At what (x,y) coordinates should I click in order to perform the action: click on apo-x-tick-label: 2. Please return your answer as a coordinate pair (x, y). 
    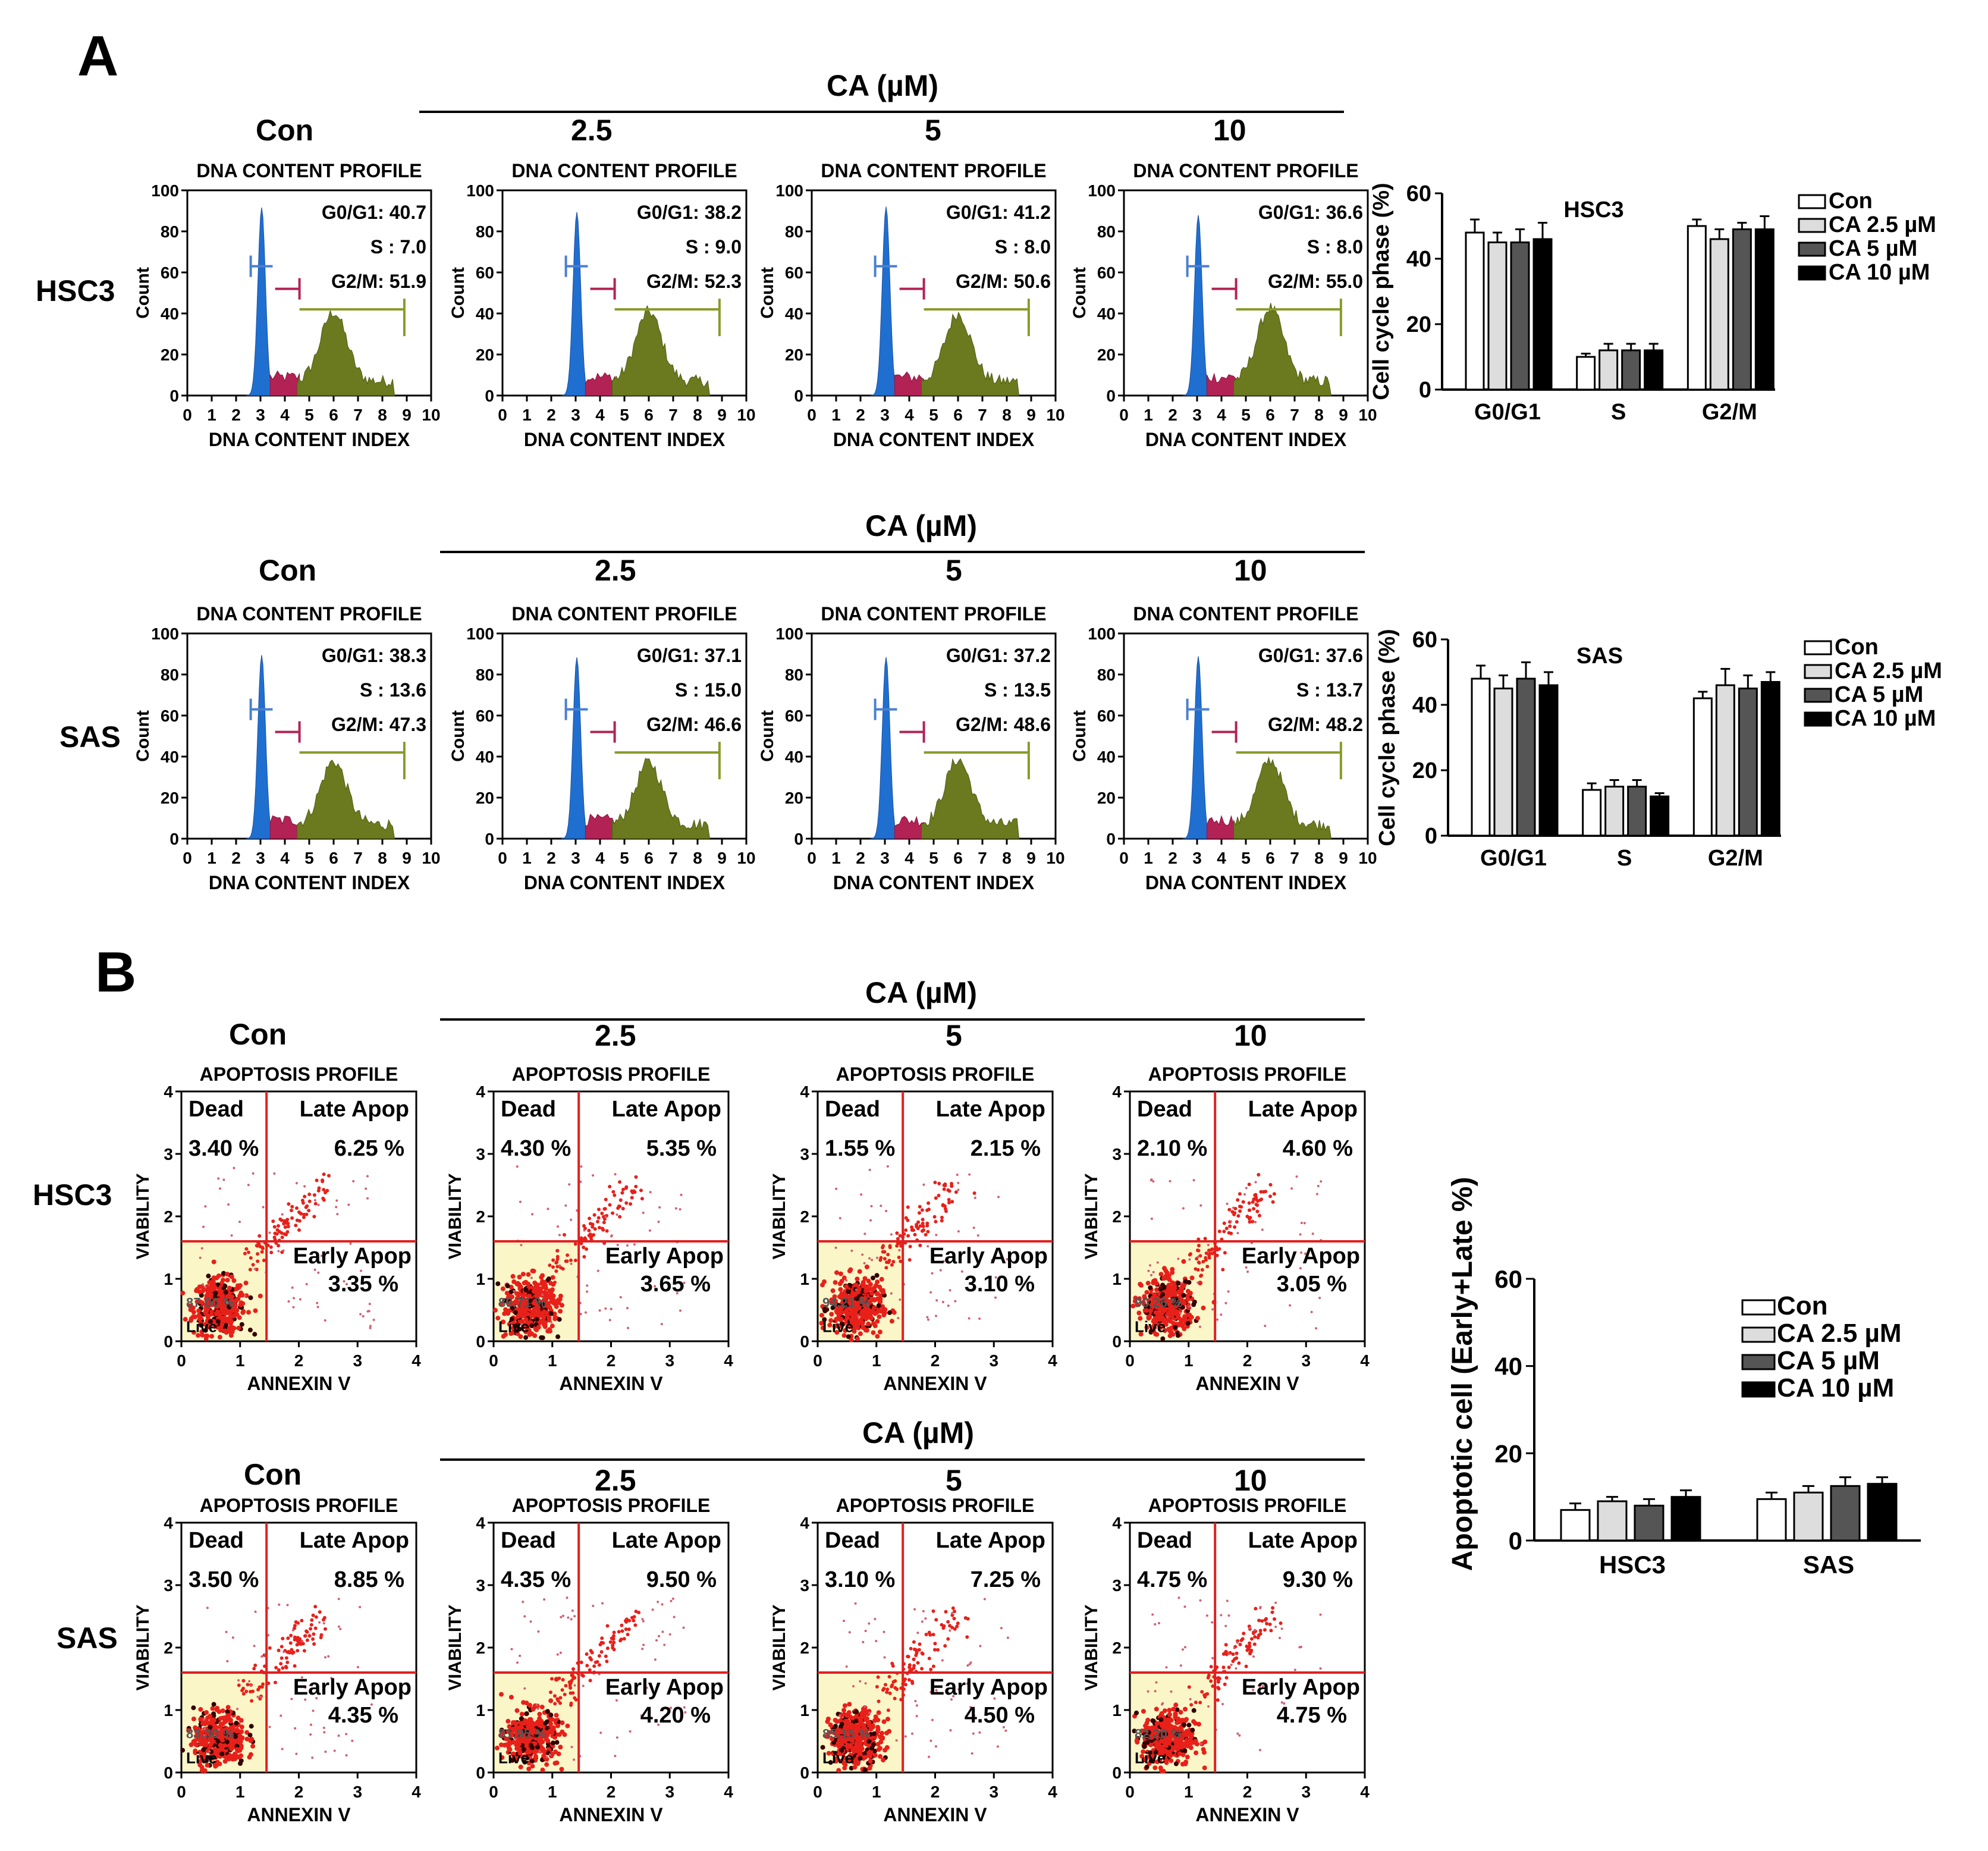
    Looking at the image, I should click on (935, 1792).